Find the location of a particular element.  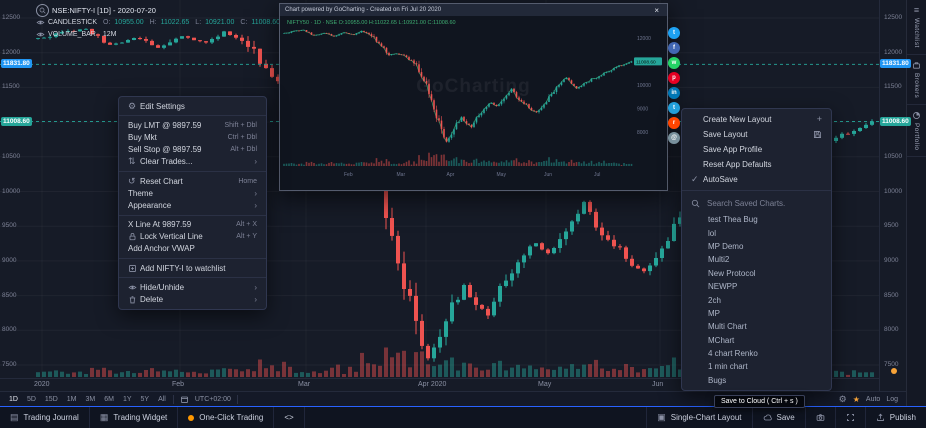

range-button-3m: 3M is located at coordinates (90, 399).